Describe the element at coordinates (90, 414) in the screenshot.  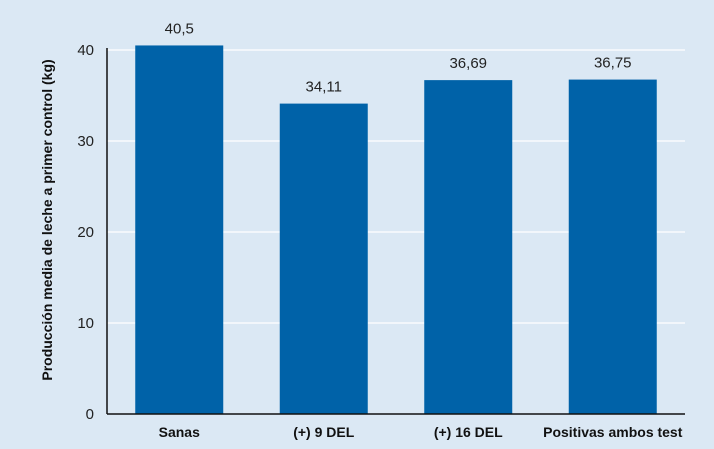
I see `y-tick-label: 0` at that location.